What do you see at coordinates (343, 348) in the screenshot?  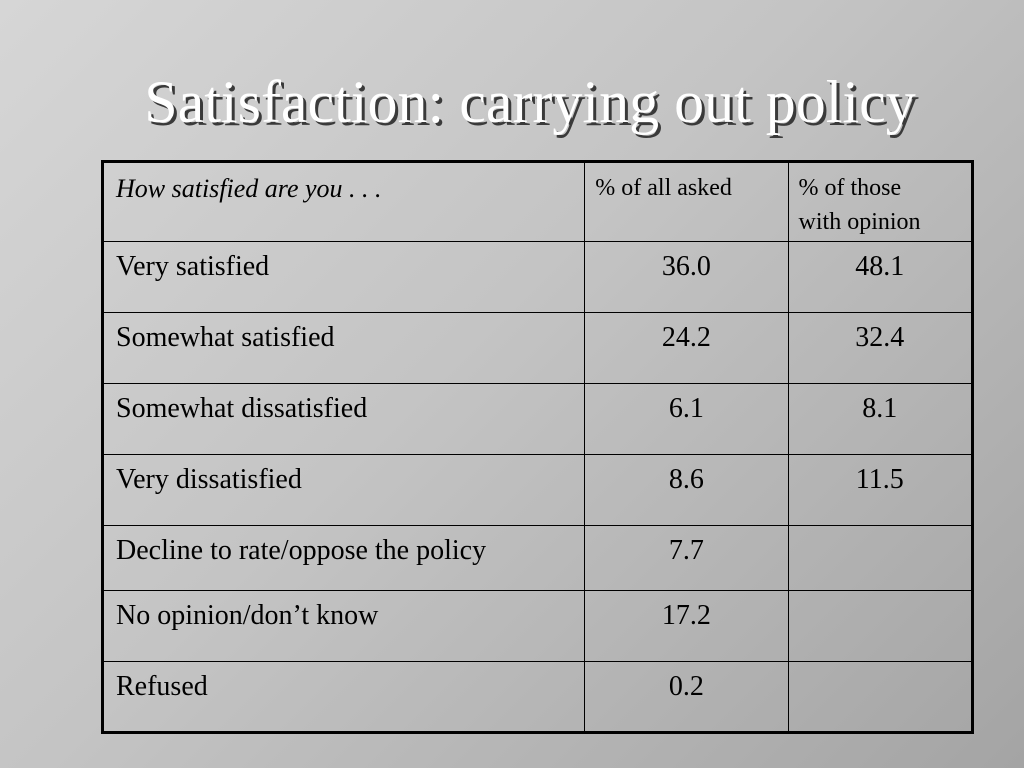 I see `row-label: Somewhat satisfied` at bounding box center [343, 348].